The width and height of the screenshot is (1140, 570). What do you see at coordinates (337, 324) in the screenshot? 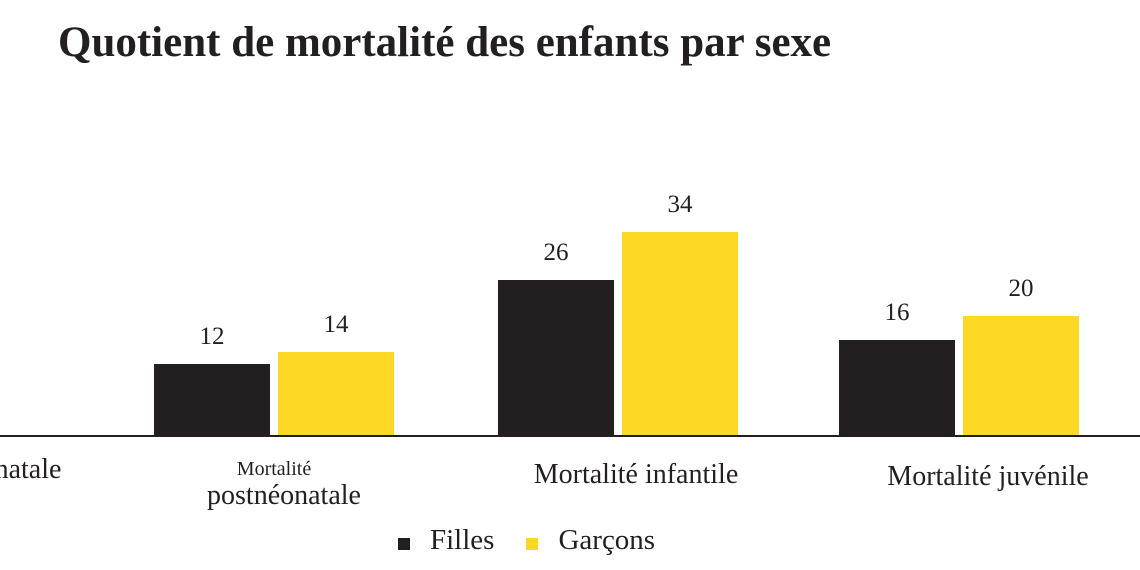
I see `data-label-garcons-1: 14` at bounding box center [337, 324].